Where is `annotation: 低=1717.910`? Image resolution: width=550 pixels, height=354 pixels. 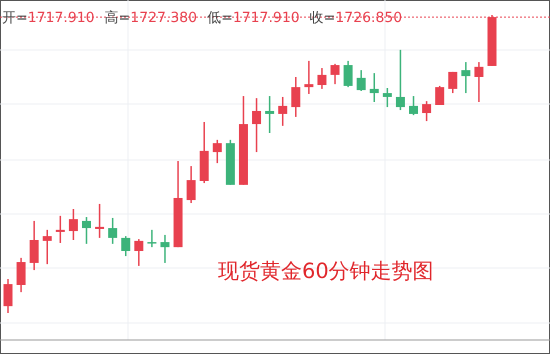
annotation: 低=1717.910 is located at coordinates (253, 18).